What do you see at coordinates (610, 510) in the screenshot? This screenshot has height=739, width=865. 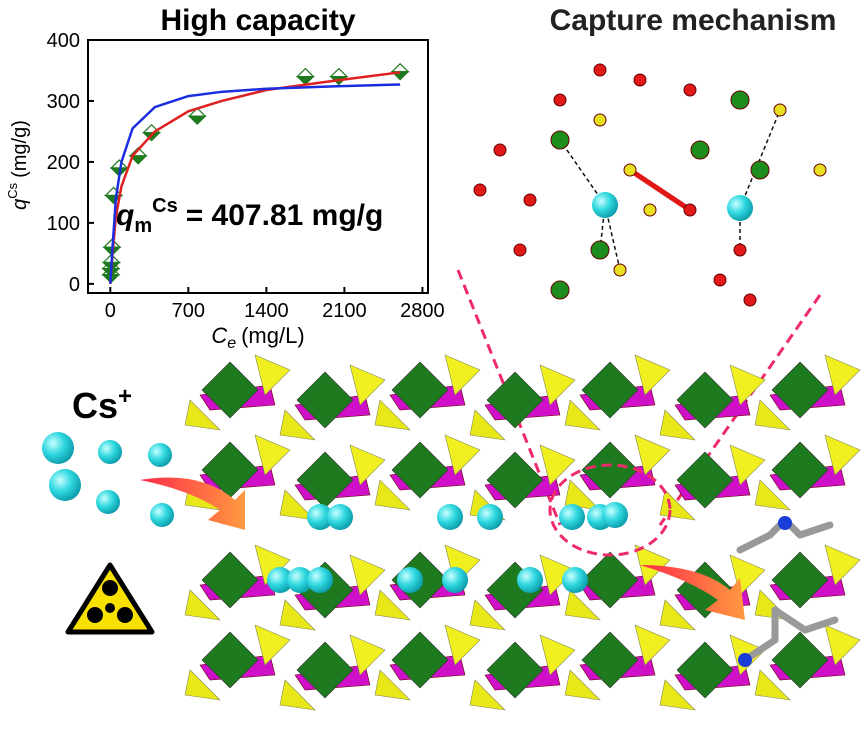 I see `zoom-circle` at bounding box center [610, 510].